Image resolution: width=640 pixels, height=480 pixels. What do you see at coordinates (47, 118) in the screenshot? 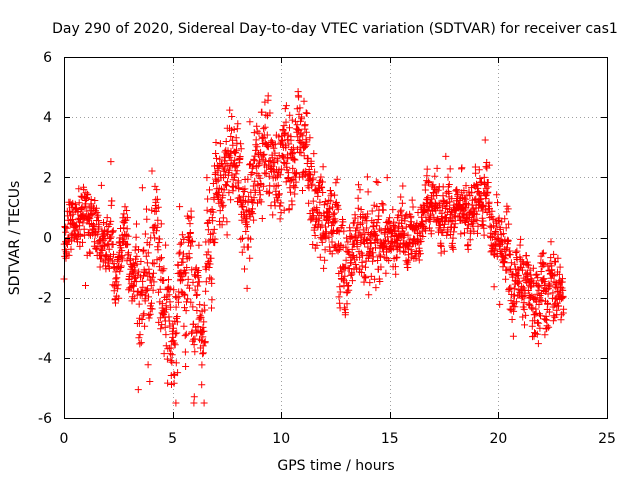
I see `y-tick-label: 4` at bounding box center [47, 118].